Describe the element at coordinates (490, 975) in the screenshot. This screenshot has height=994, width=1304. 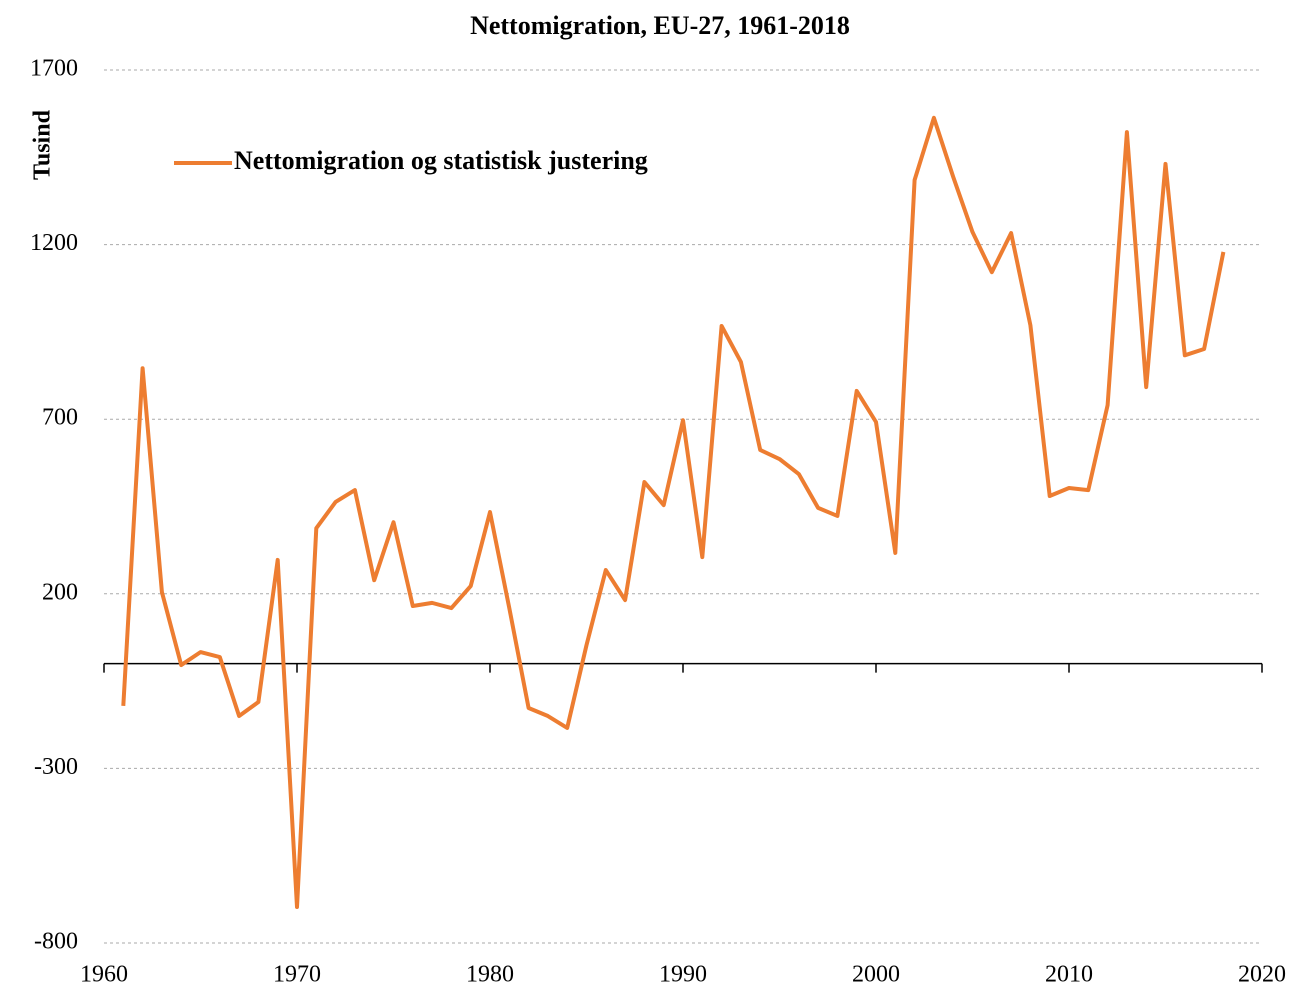
I see `x-tick-label: 1980` at that location.